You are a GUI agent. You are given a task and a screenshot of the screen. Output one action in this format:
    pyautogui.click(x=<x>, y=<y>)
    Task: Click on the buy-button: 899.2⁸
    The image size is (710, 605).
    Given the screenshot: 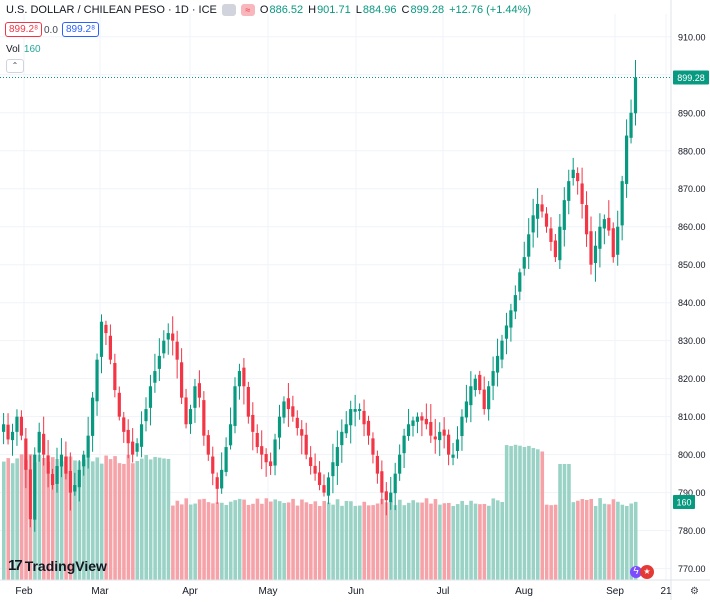 What is the action you would take?
    pyautogui.click(x=81, y=29)
    